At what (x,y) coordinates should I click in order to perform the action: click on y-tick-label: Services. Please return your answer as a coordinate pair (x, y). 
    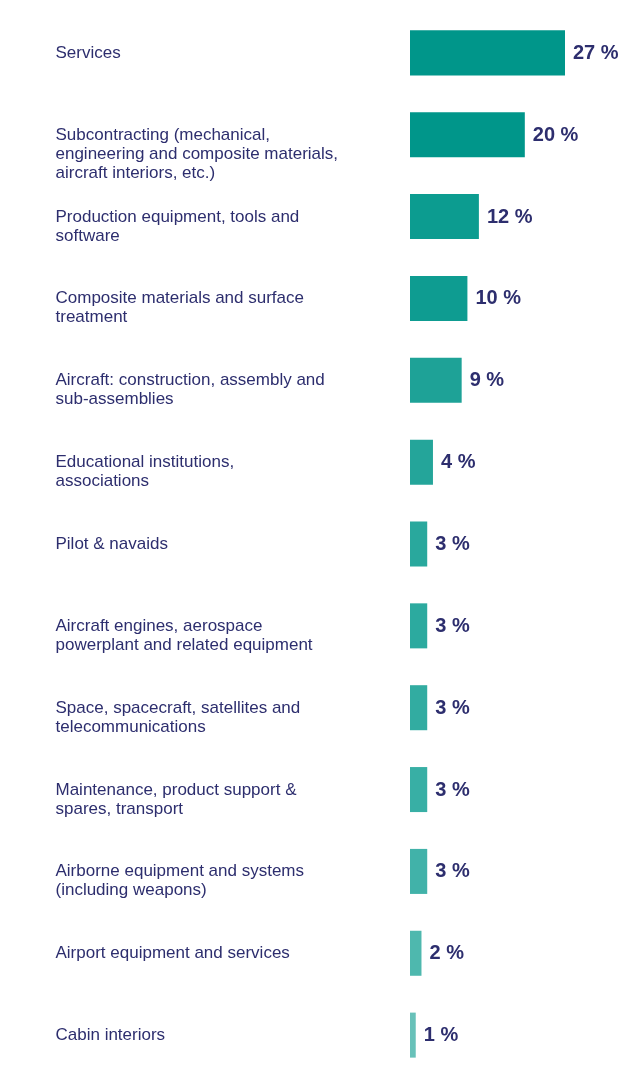
    Looking at the image, I should click on (88, 52).